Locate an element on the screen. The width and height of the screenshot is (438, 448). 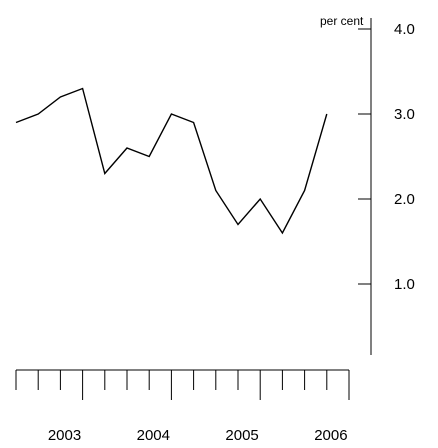
y-tick-label: 3.0 is located at coordinates (404, 114).